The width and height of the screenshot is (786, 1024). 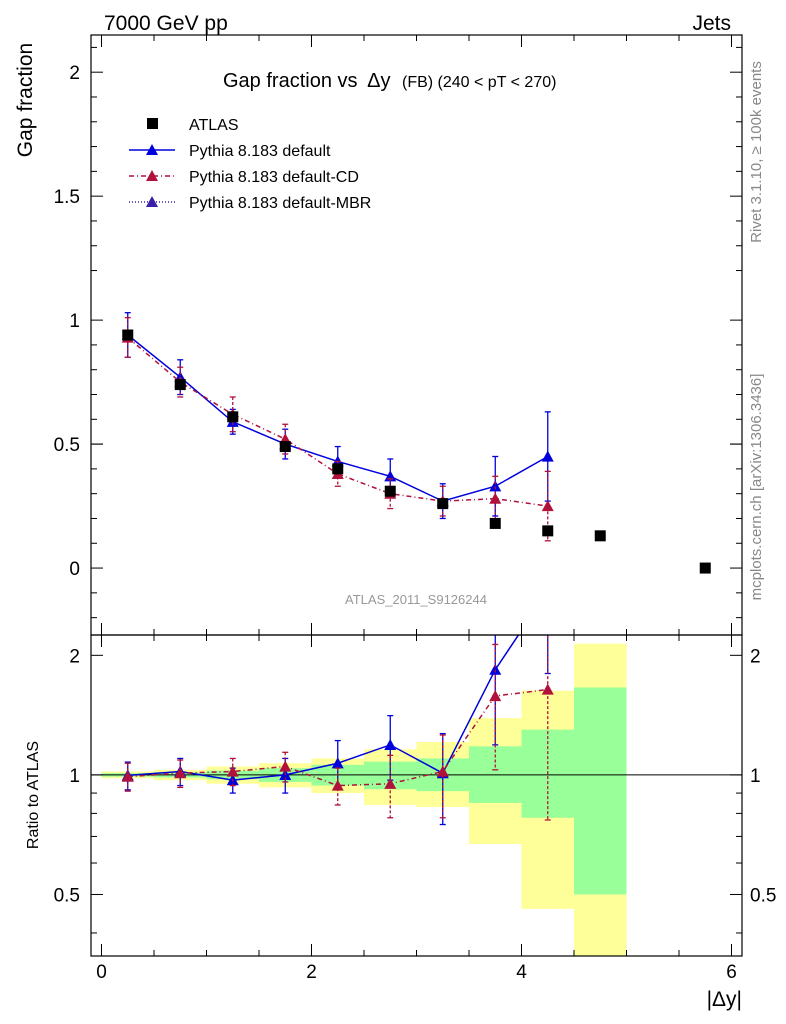 I want to click on y-tick-label: 2, so click(x=74, y=73).